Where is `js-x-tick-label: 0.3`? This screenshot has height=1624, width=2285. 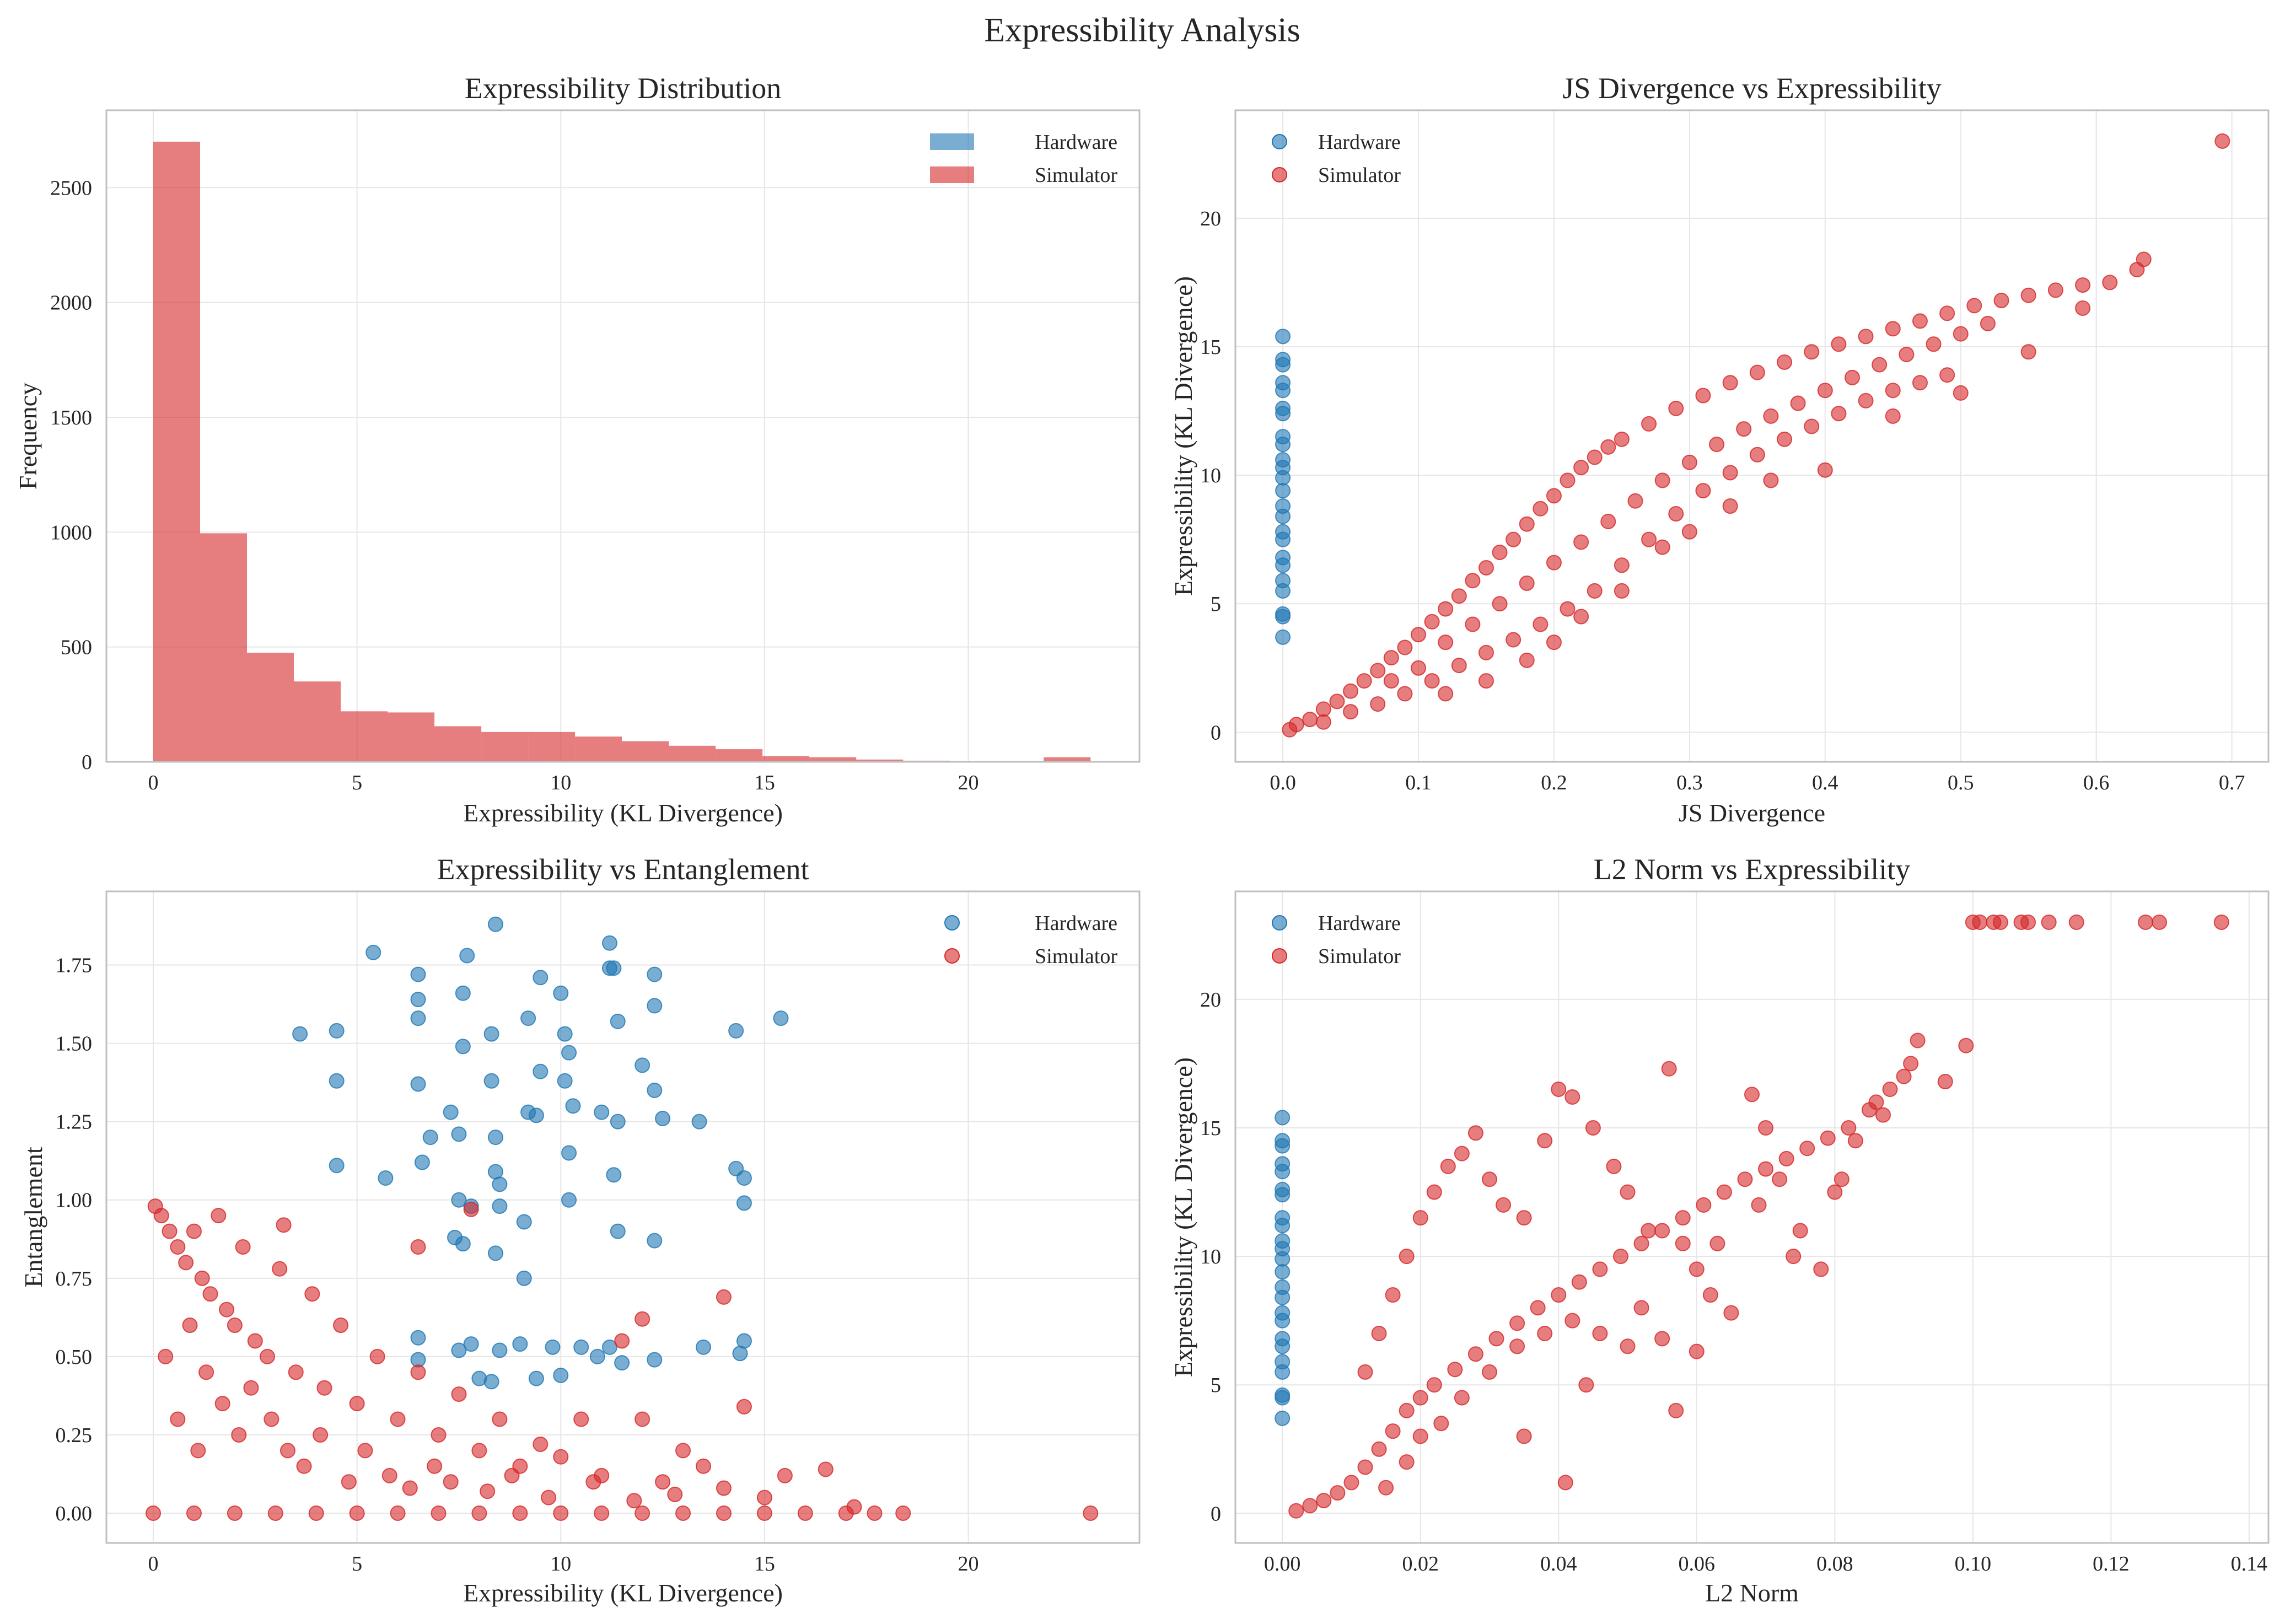
js-x-tick-label: 0.3 is located at coordinates (1689, 783).